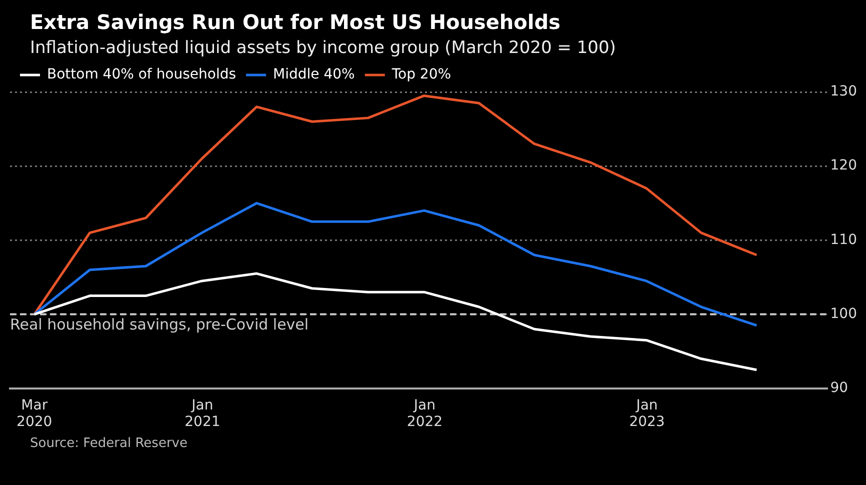 The height and width of the screenshot is (485, 866). What do you see at coordinates (647, 413) in the screenshot?
I see `x-tick-label: Jan 2023` at bounding box center [647, 413].